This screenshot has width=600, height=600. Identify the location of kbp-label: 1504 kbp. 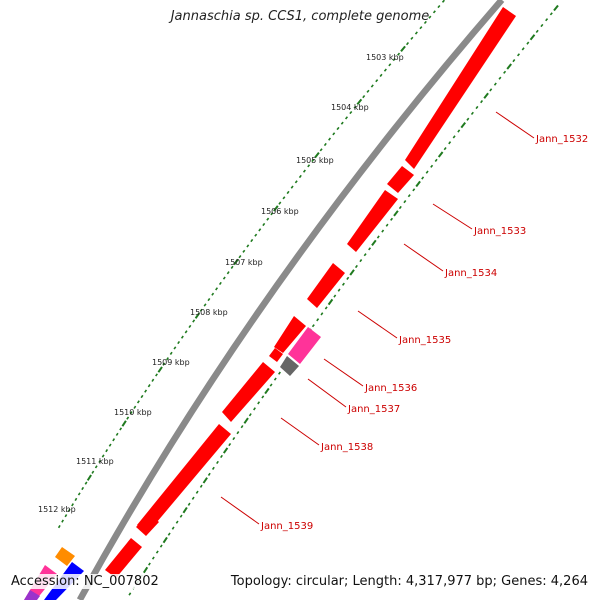
(350, 107).